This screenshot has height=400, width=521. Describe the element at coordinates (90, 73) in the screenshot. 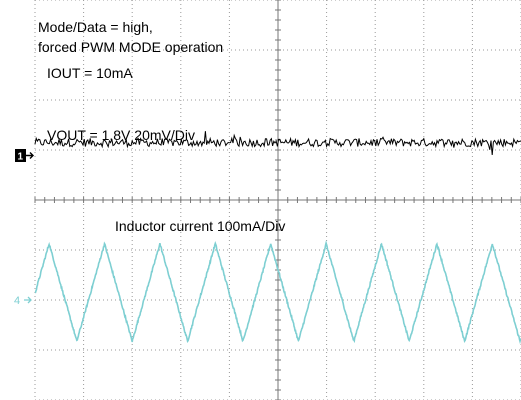

I see `annotation-iout: IOUT = 10mA` at that location.